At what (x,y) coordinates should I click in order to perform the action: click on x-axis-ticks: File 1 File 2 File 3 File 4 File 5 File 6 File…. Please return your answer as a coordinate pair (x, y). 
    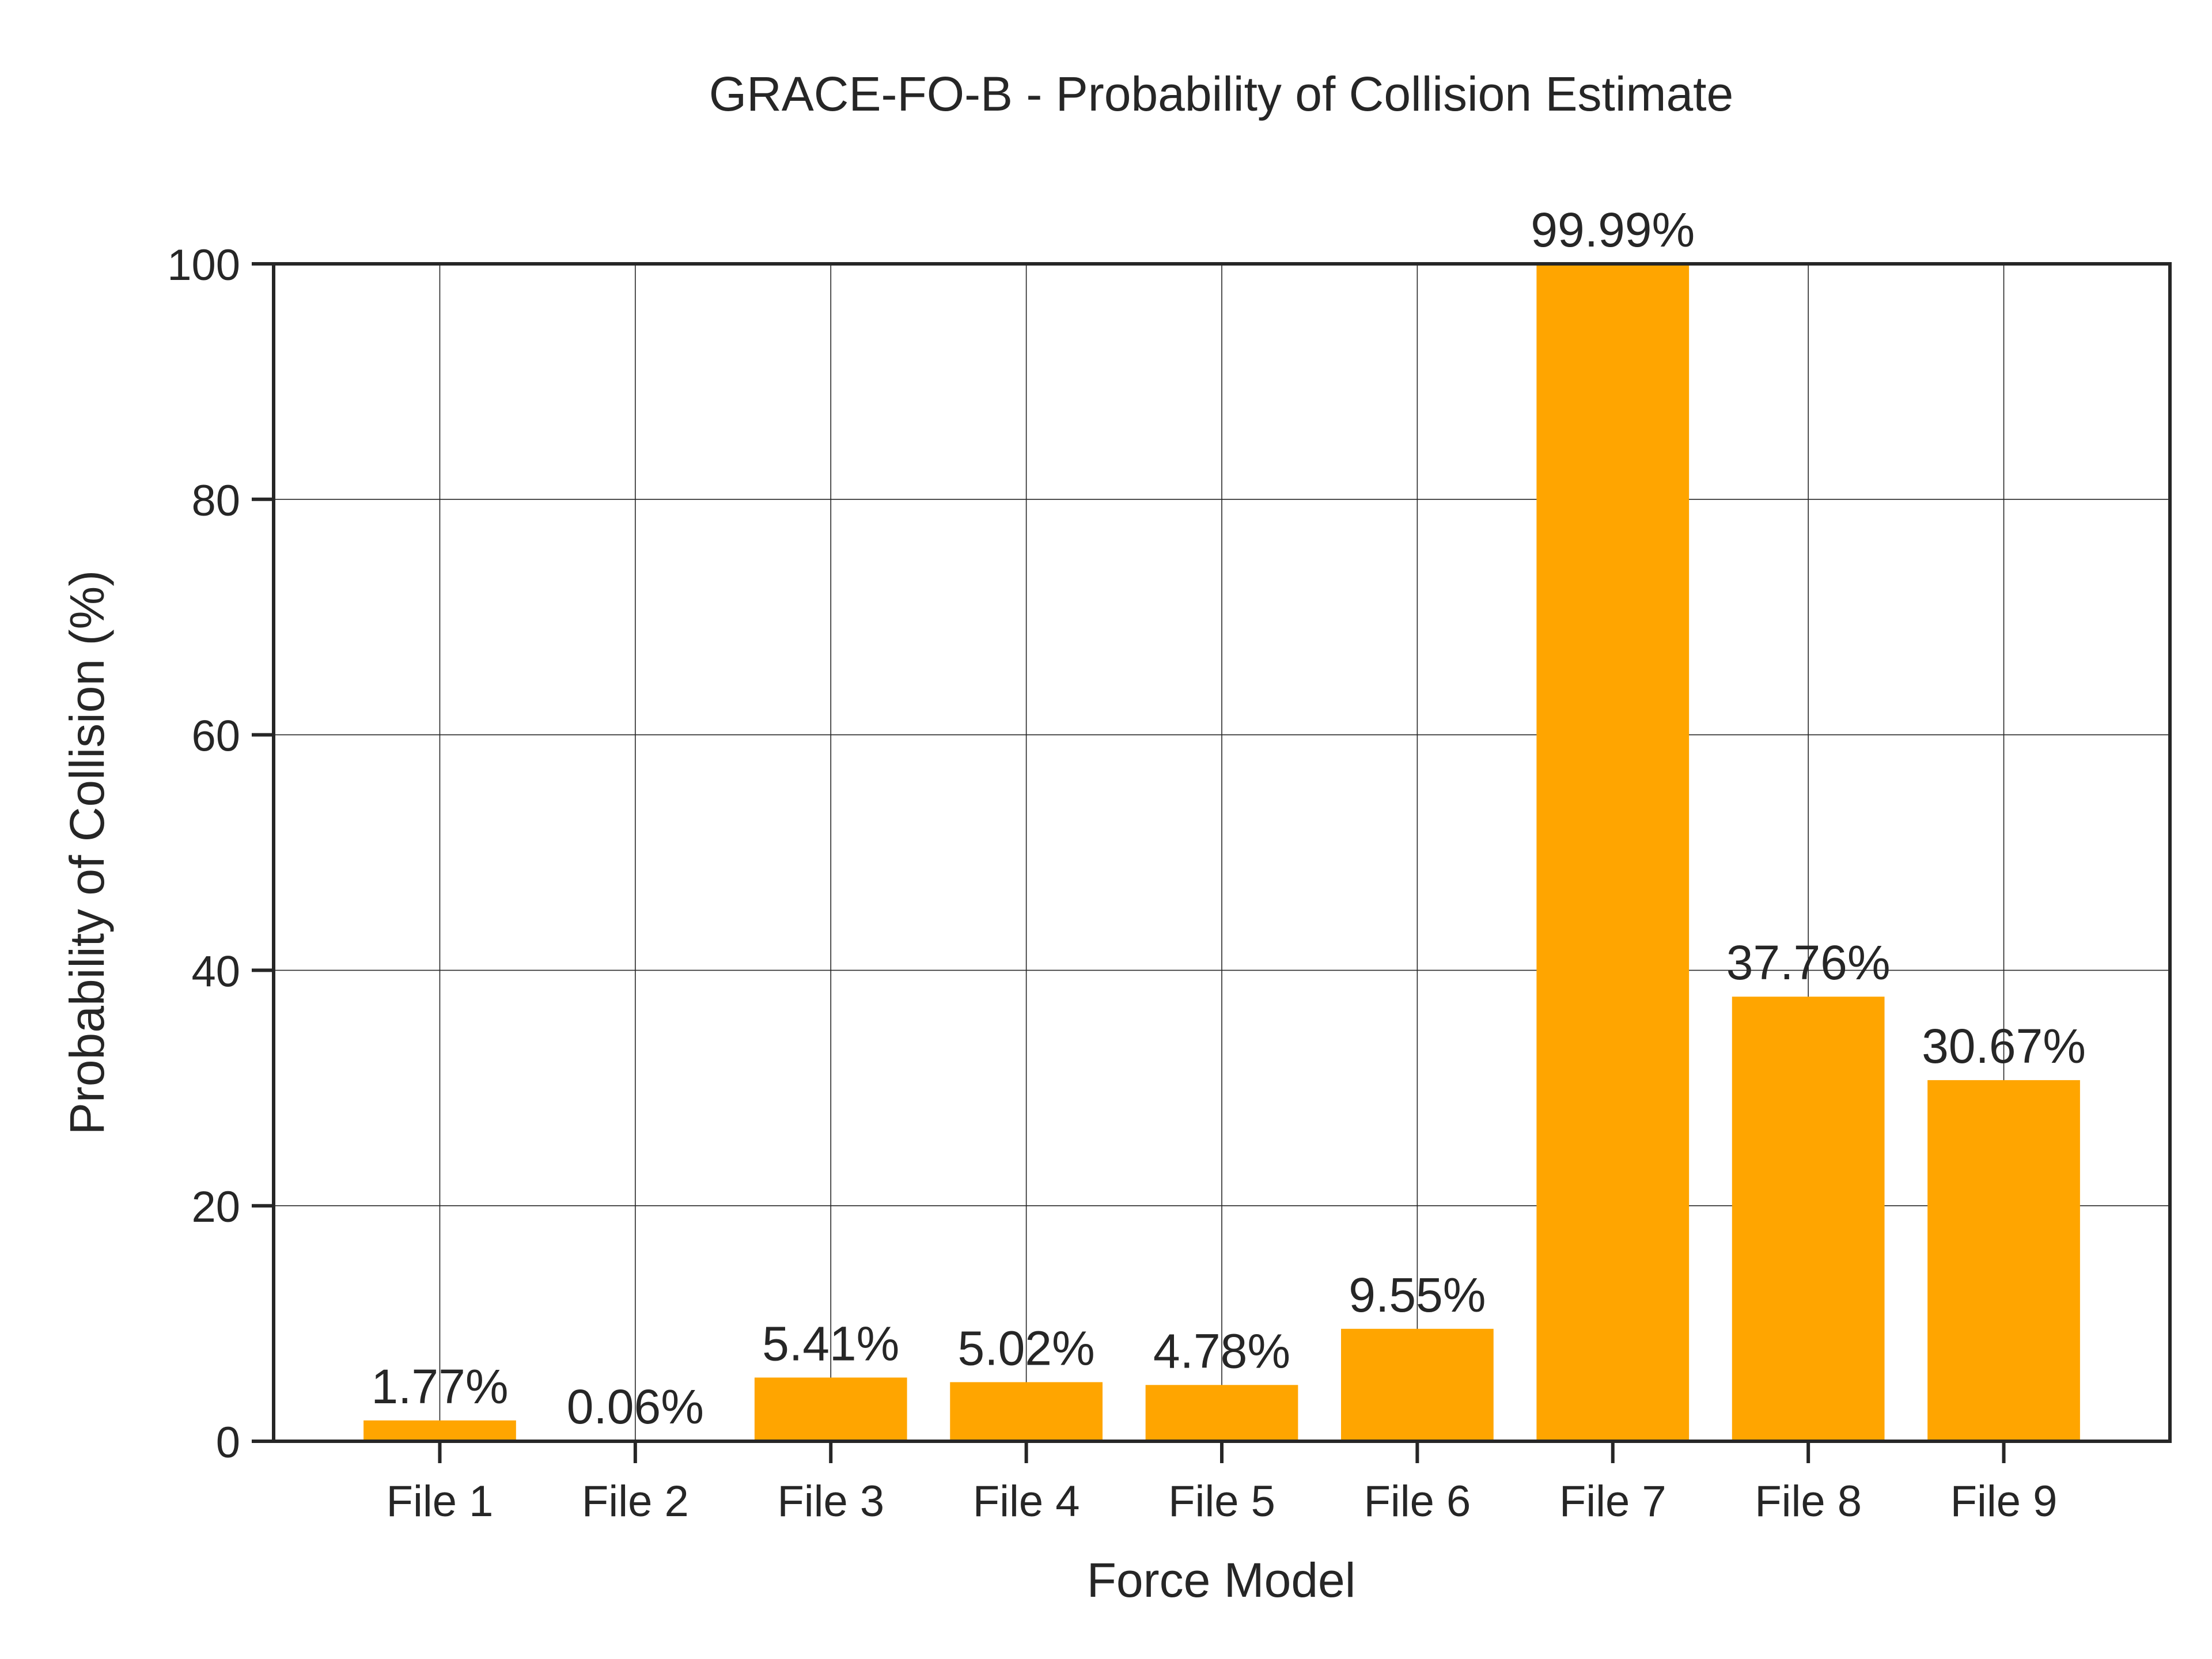
    Looking at the image, I should click on (1222, 1483).